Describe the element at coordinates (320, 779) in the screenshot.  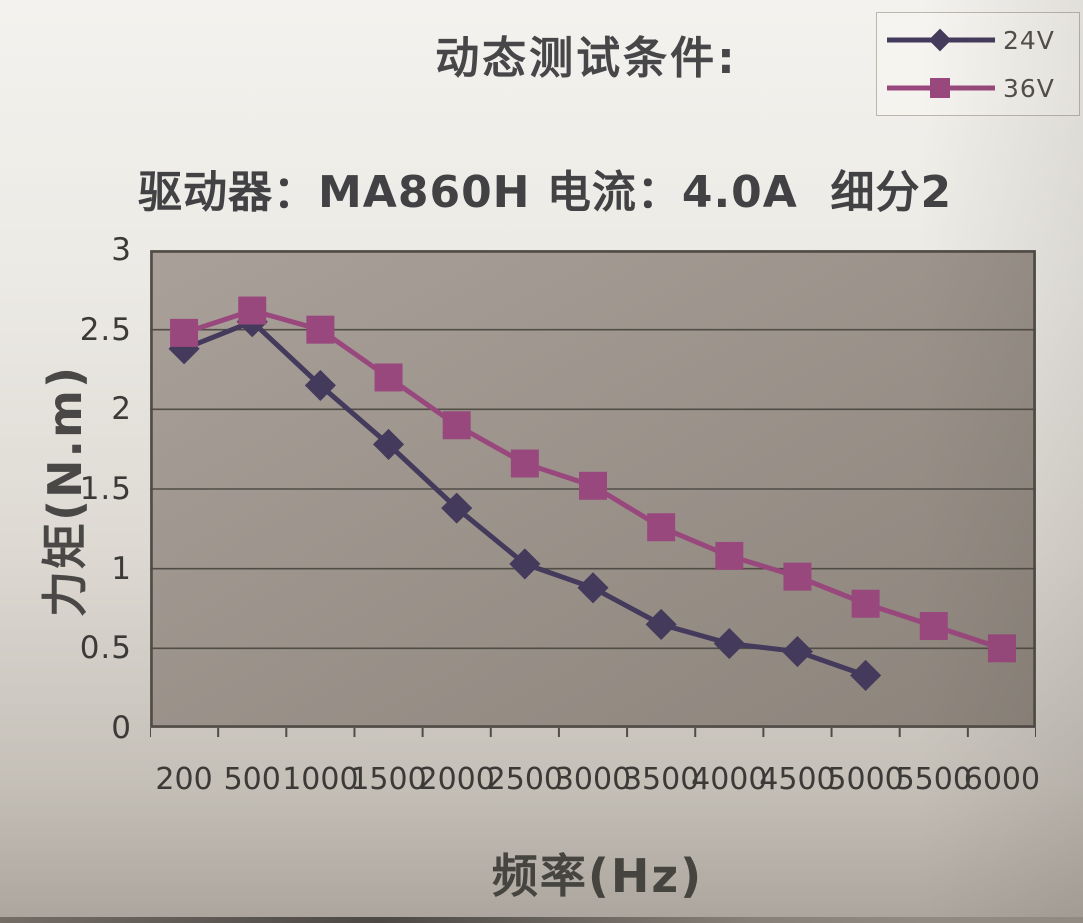
I see `x-tick-label: 1000` at that location.